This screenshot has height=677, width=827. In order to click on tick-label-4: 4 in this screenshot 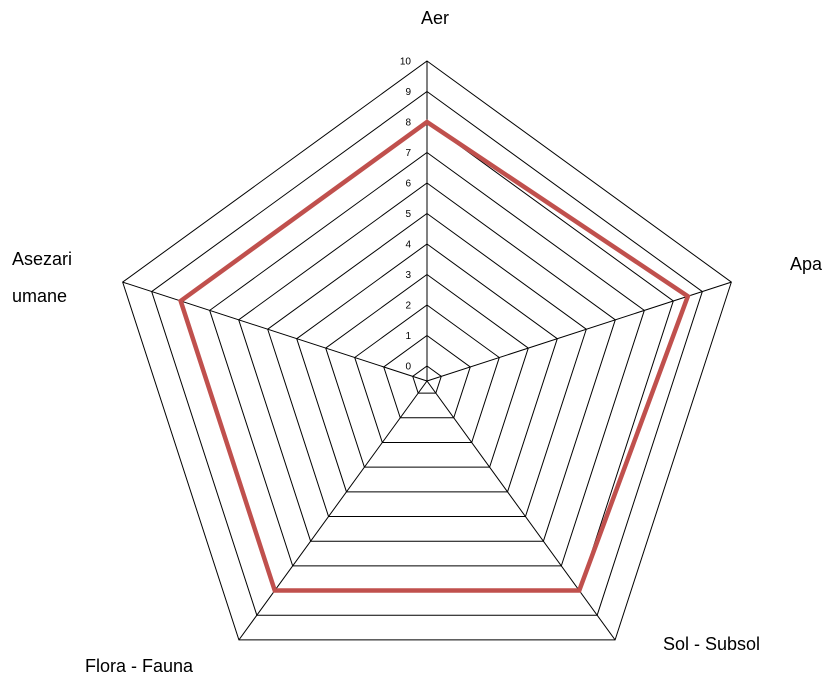, I will do `click(408, 245)`.